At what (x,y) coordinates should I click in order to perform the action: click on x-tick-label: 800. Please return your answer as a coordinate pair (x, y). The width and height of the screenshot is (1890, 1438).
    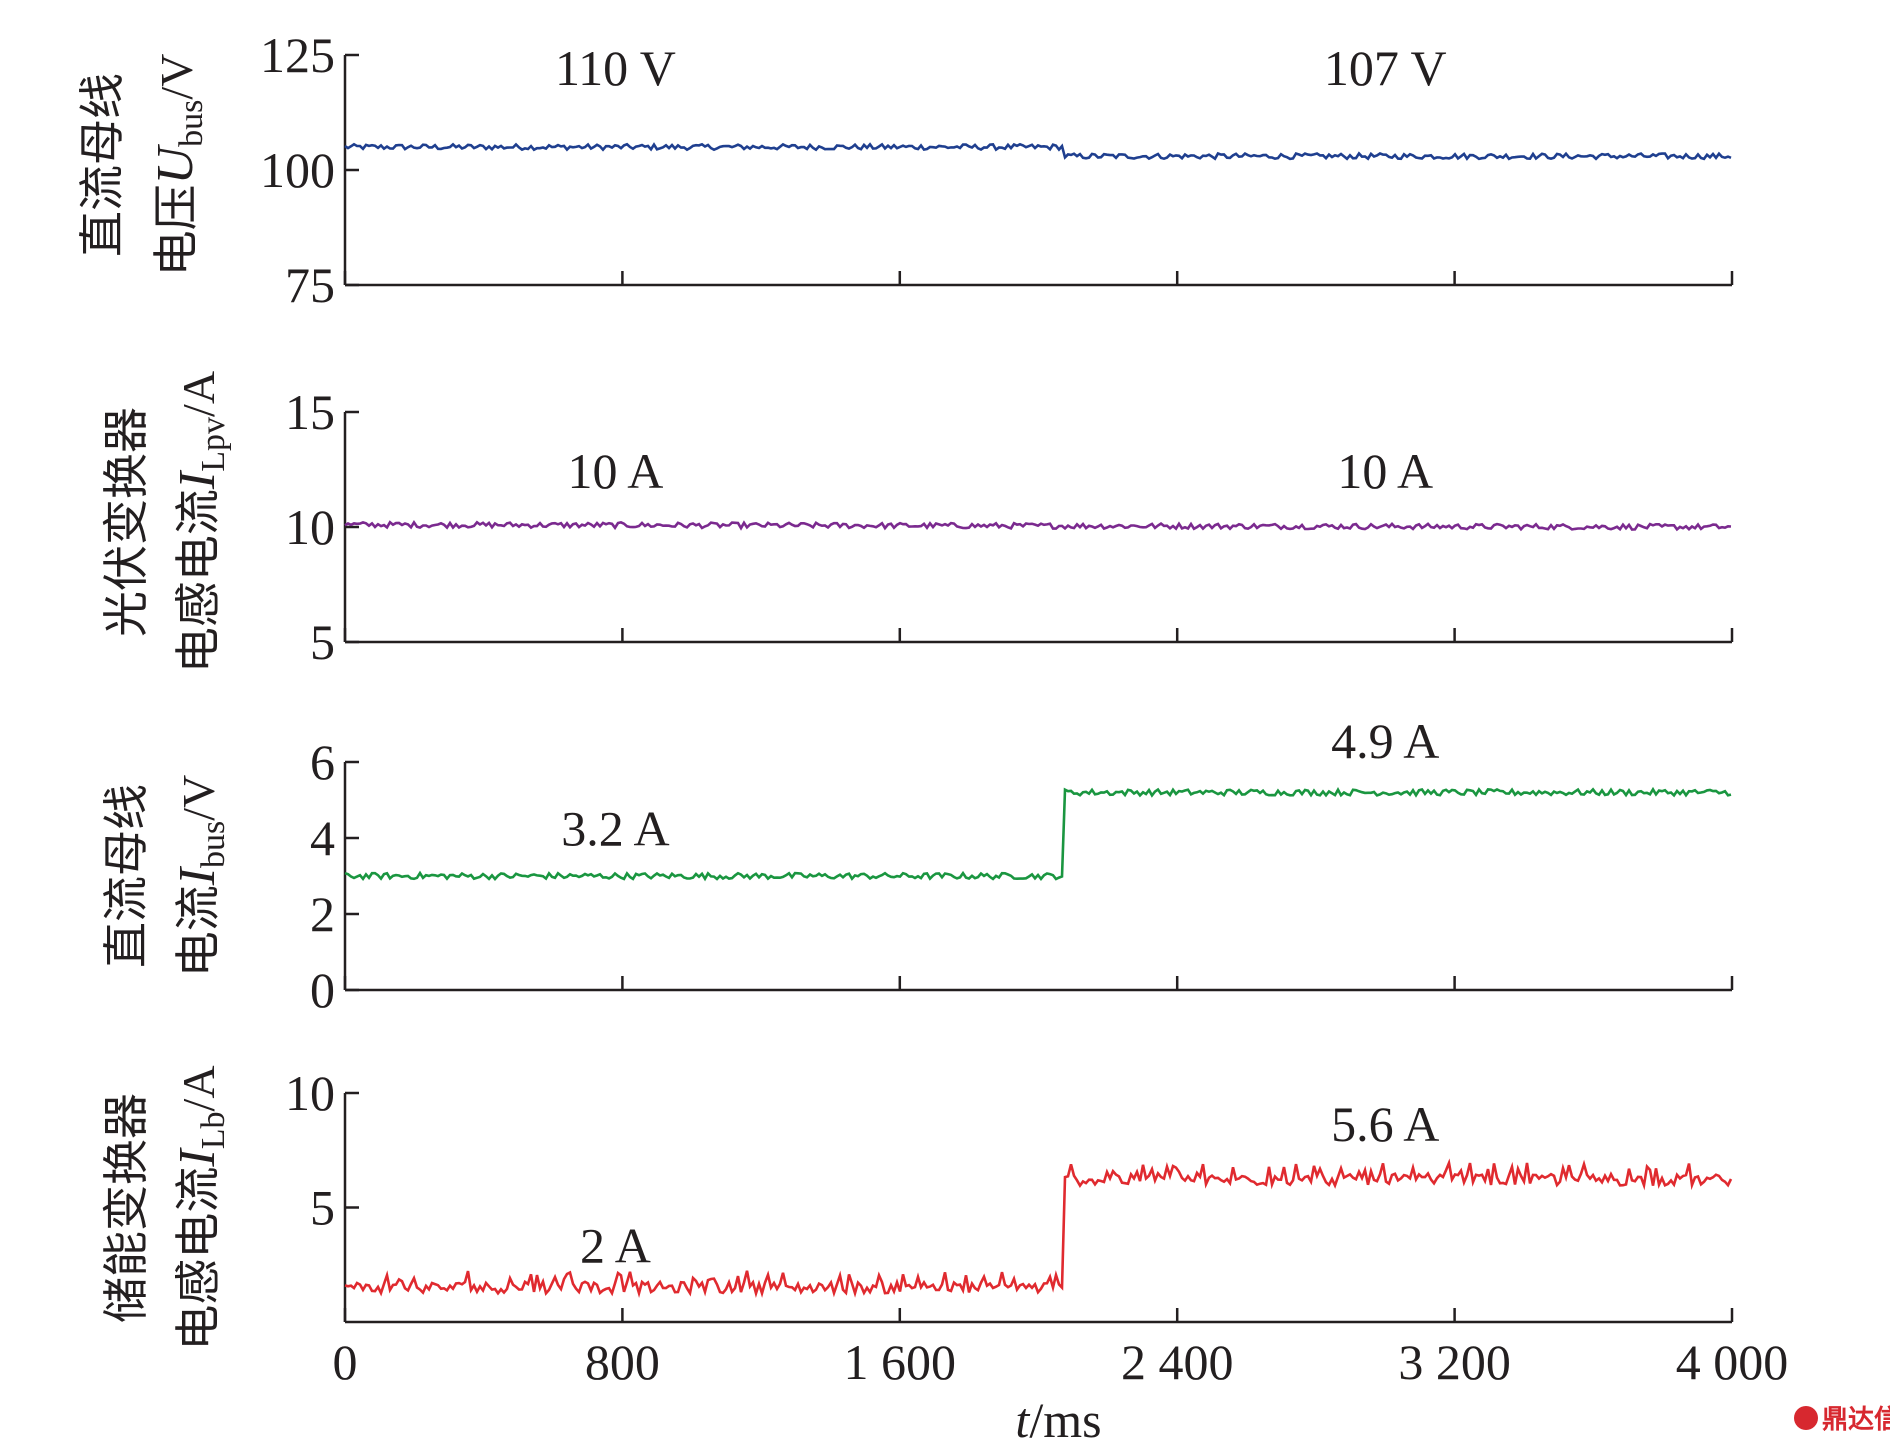
    Looking at the image, I should click on (622, 1362).